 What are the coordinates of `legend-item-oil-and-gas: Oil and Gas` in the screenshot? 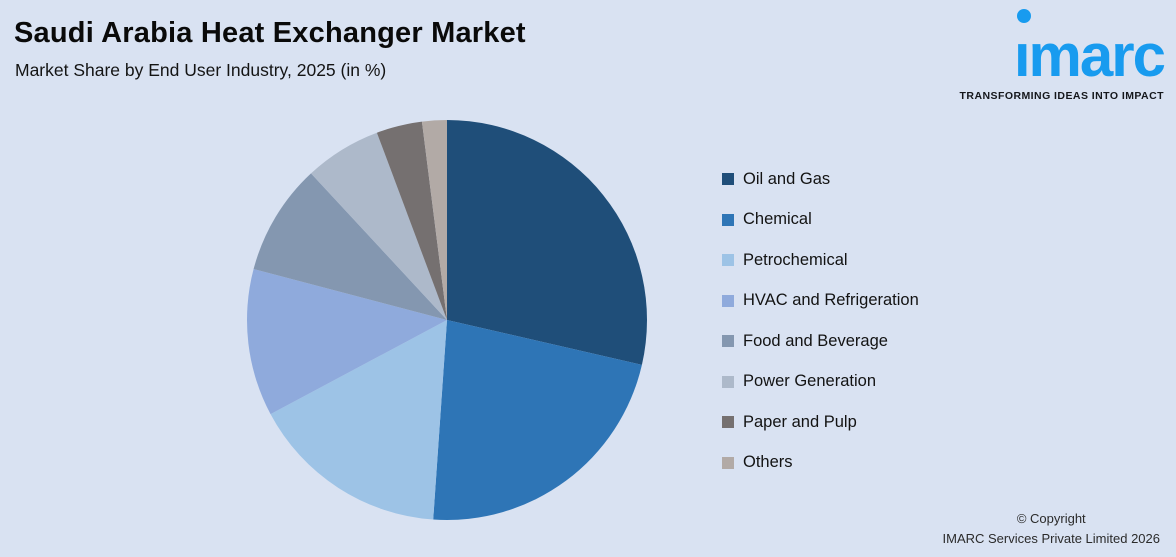 It's located at (820, 179).